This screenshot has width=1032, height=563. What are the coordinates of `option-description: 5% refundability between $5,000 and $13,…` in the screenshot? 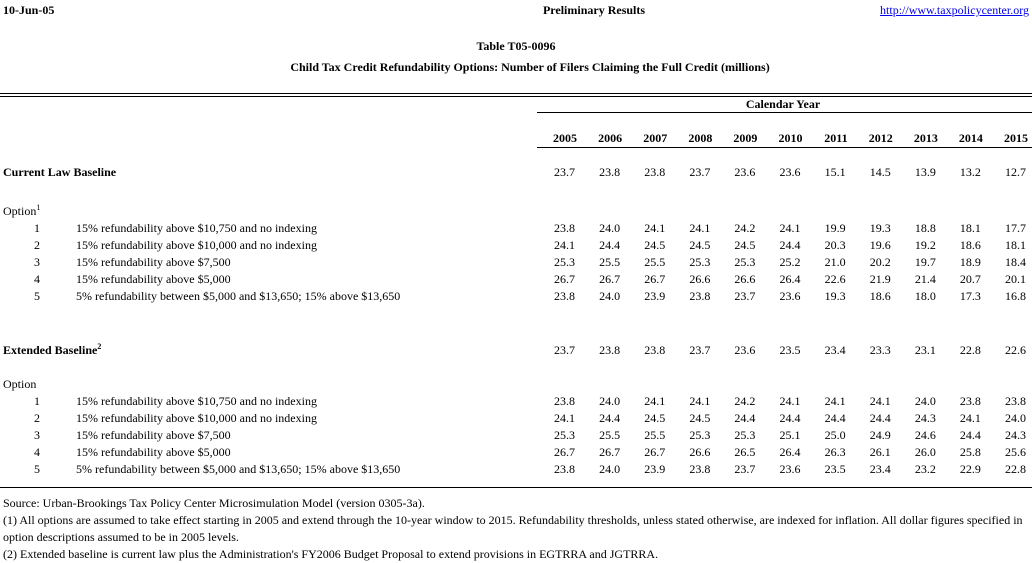 It's located at (238, 296).